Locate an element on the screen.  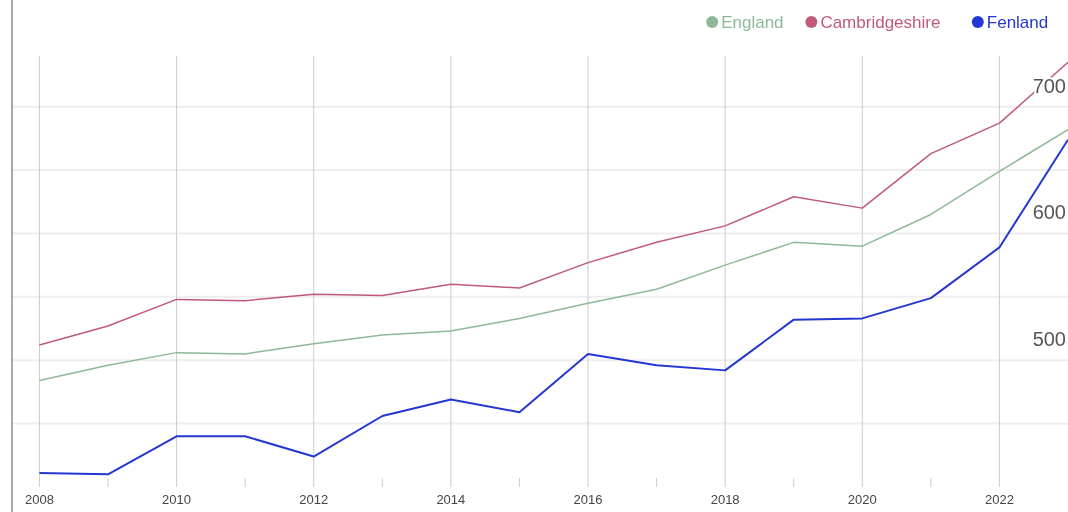
x-tick-label: 2014 is located at coordinates (451, 499).